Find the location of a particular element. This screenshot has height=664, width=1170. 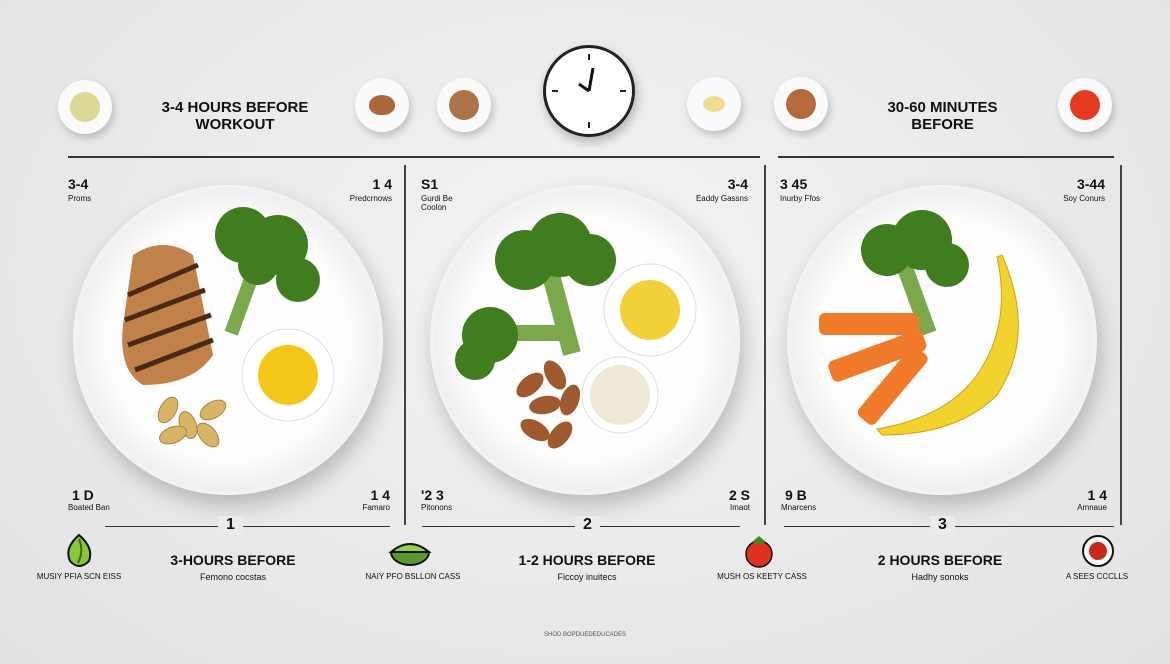

lime-icon is located at coordinates (410, 555).